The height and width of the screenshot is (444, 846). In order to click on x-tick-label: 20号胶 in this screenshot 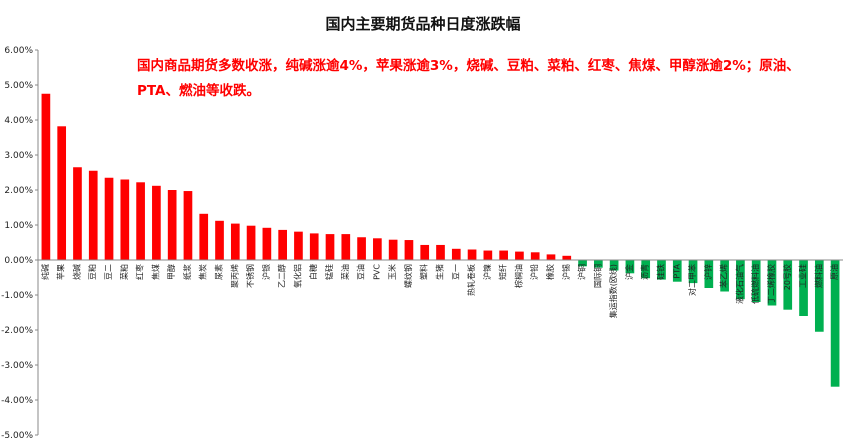, I will do `click(787, 277)`.